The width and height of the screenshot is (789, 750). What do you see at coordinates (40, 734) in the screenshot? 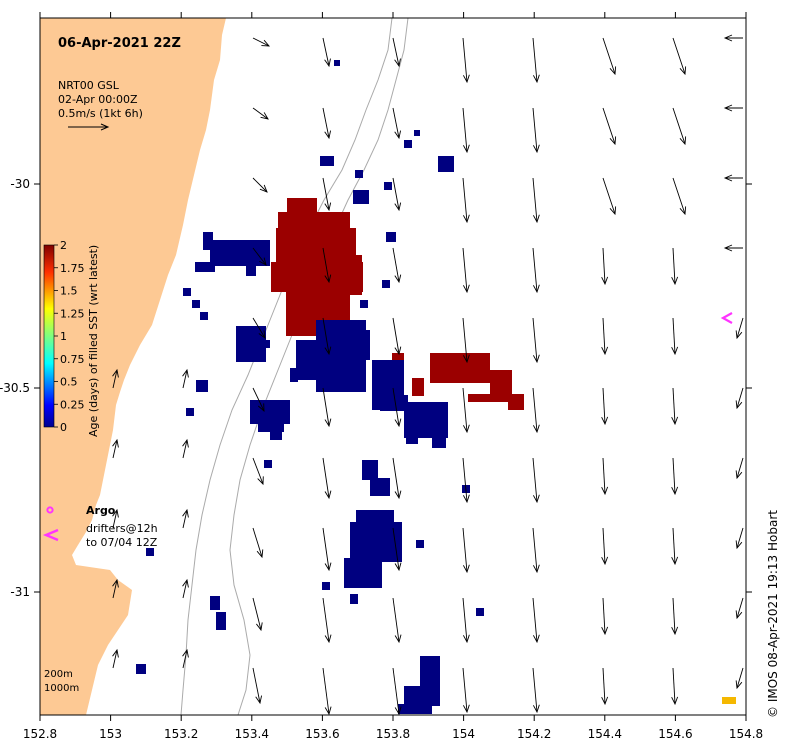
I see `x-tick-label: 152.8` at bounding box center [40, 734].